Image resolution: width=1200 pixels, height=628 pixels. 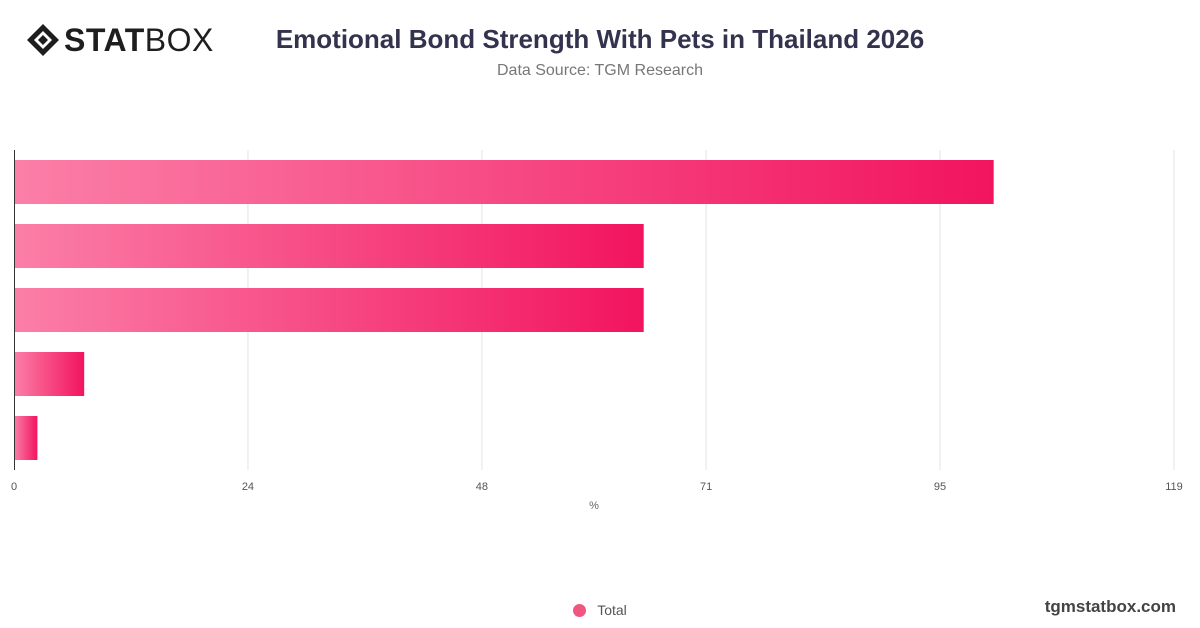 What do you see at coordinates (43, 40) in the screenshot?
I see `diamond-logo-icon` at bounding box center [43, 40].